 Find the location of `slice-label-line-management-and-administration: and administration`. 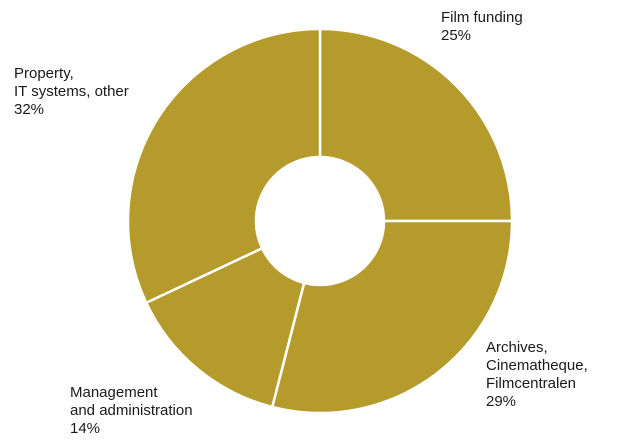

slice-label-line-management-and-administration: and administration is located at coordinates (131, 410).